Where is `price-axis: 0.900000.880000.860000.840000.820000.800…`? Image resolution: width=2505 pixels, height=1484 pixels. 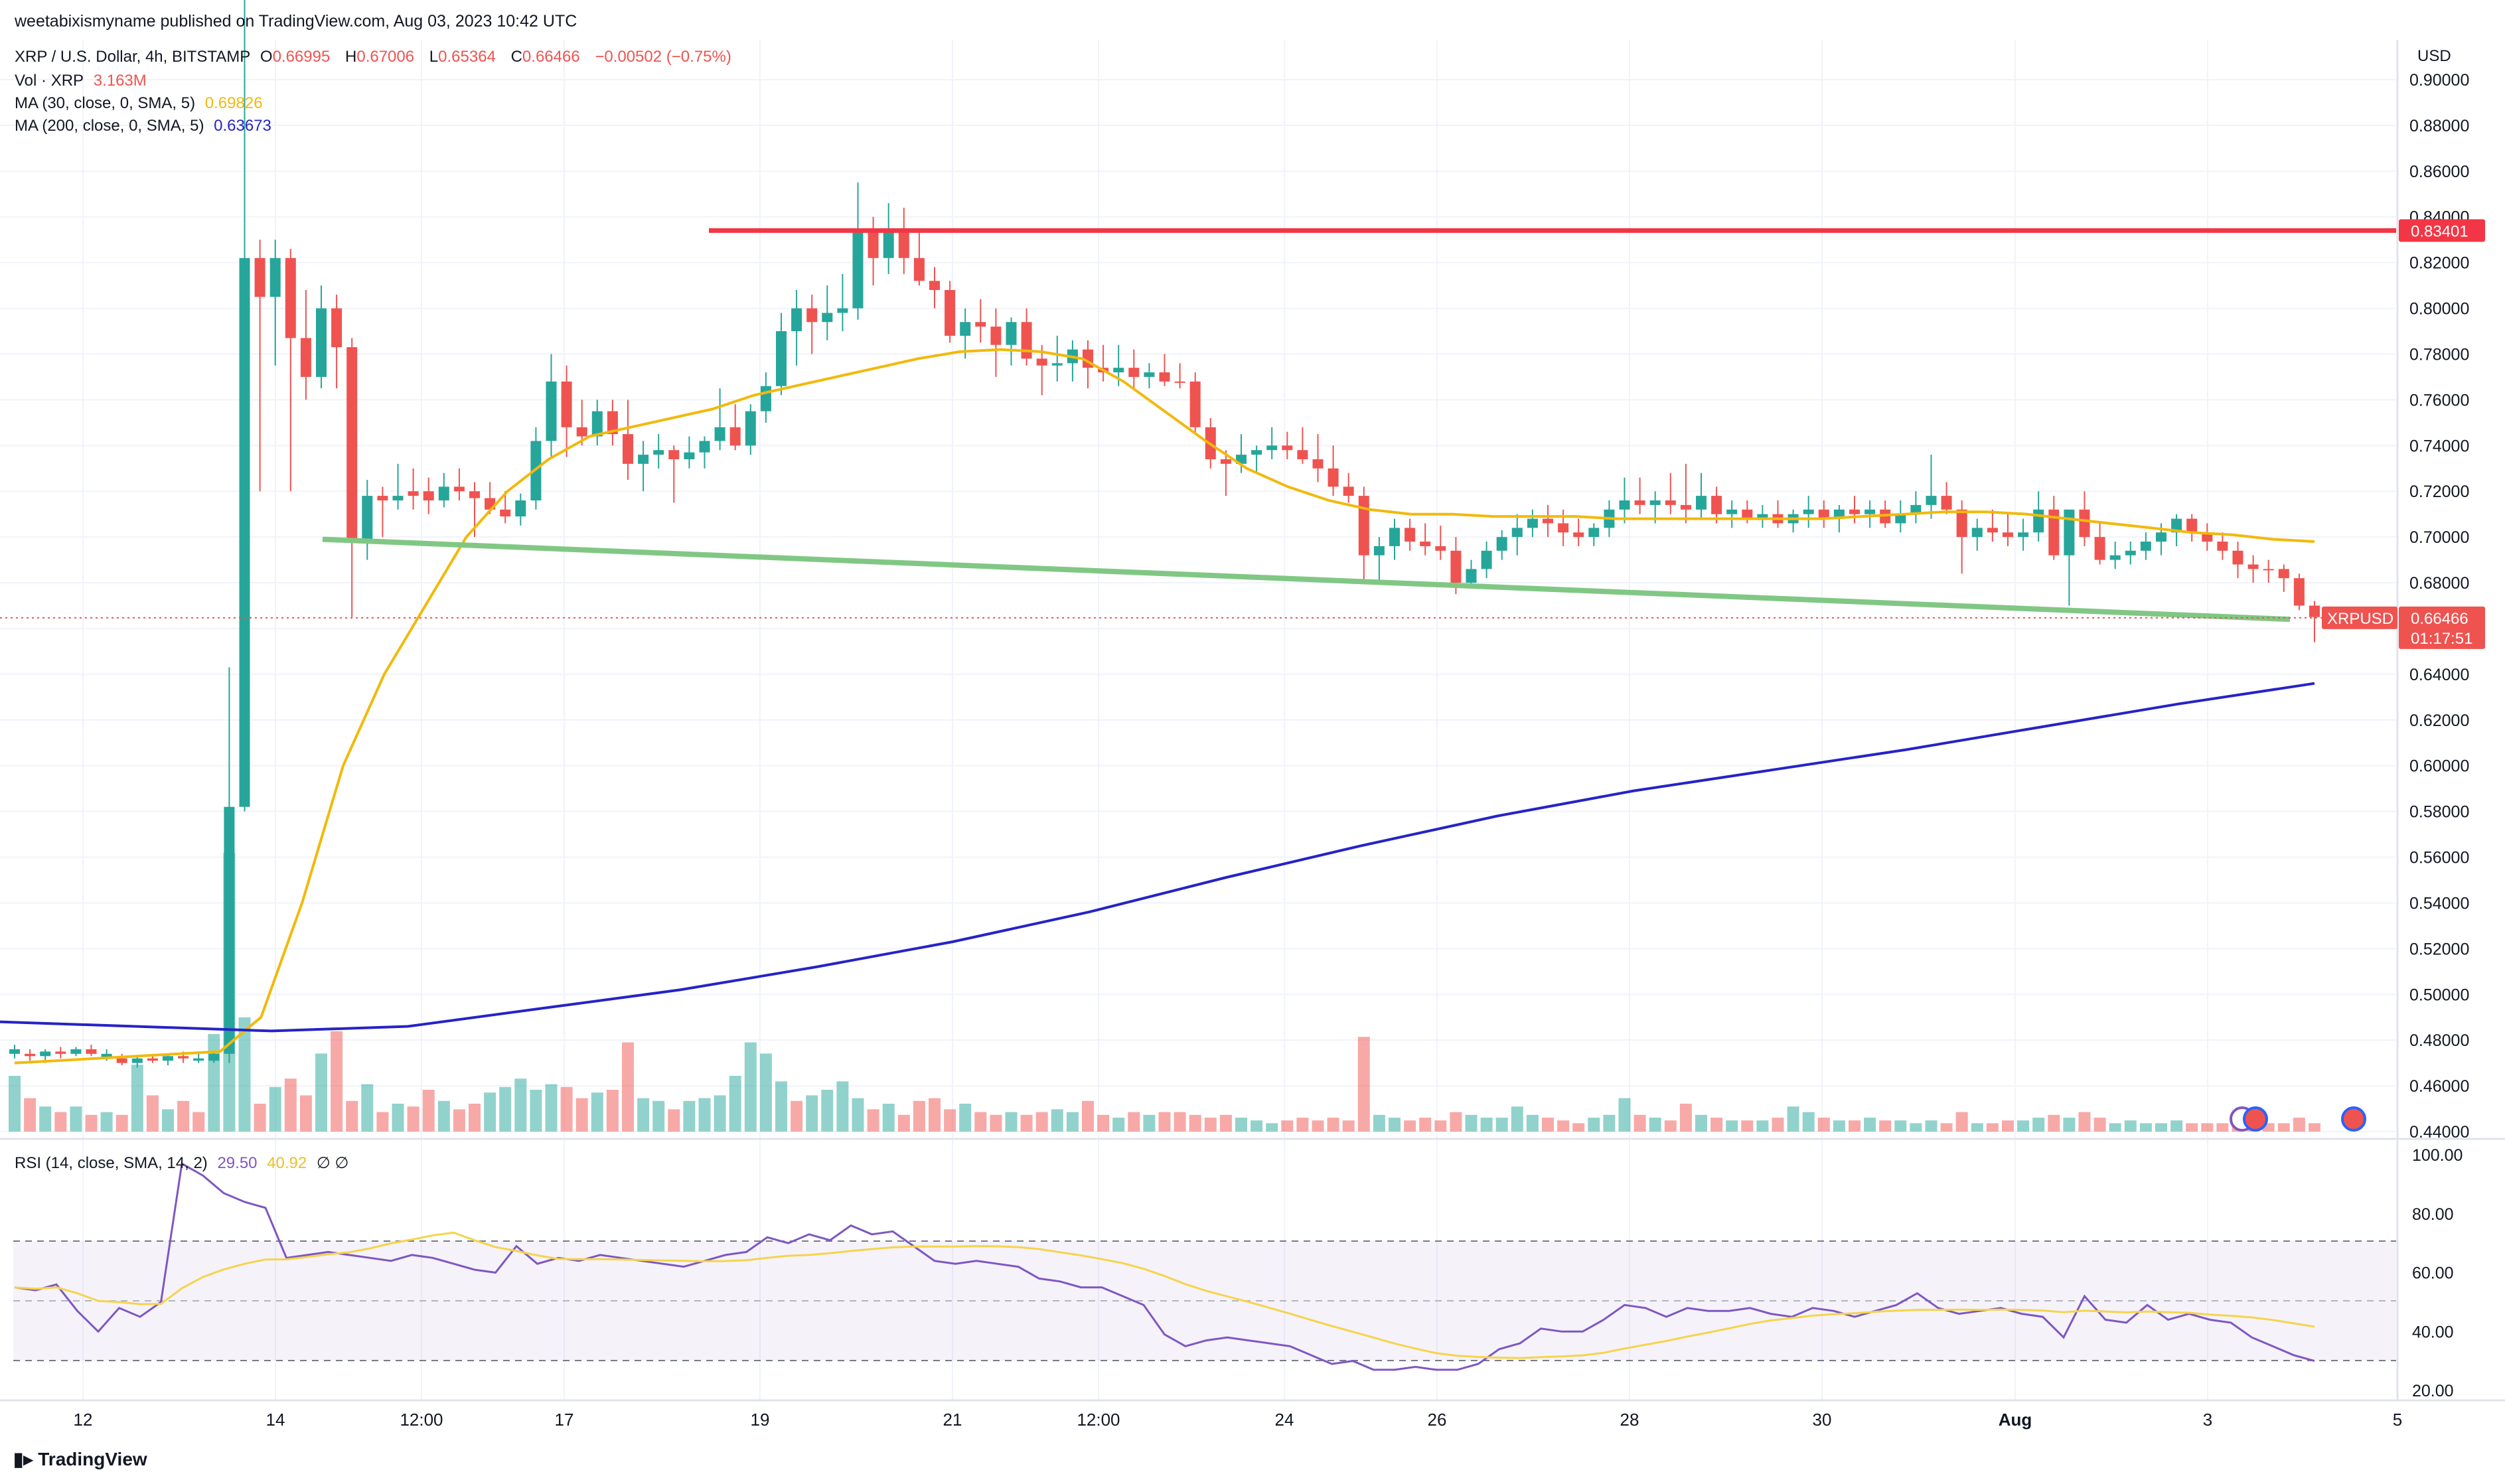
price-axis: 0.900000.880000.860000.840000.820000.800… is located at coordinates (2439, 606).